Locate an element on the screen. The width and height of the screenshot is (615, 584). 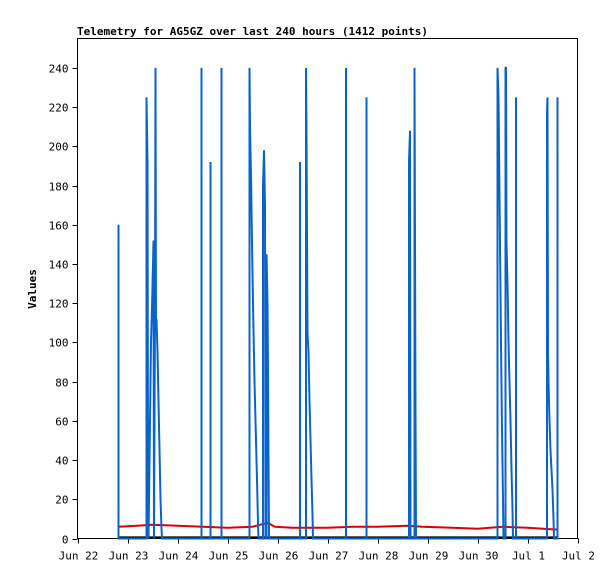
x-tick-label: Jun 22 is located at coordinates (79, 556).